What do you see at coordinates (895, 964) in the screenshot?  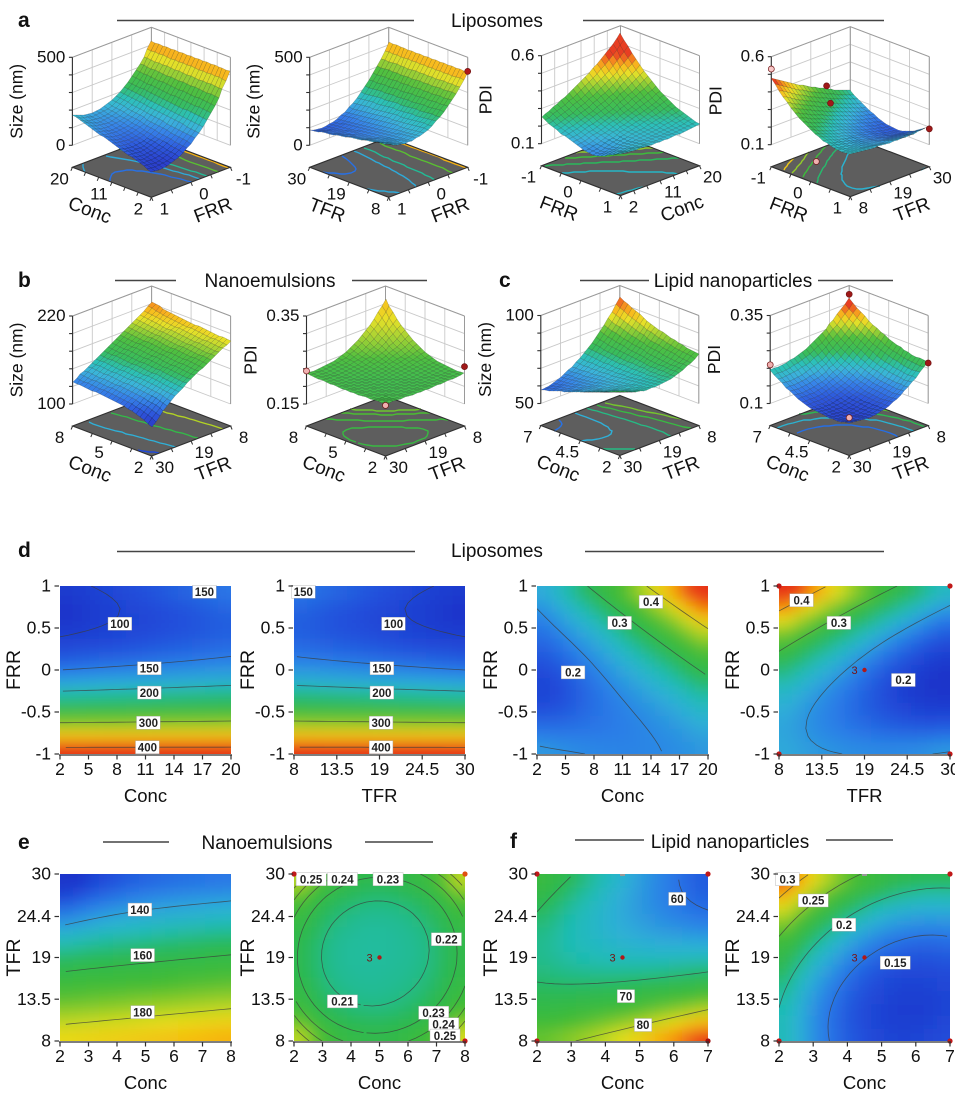 I see `svg-text: 0.15` at bounding box center [895, 964].